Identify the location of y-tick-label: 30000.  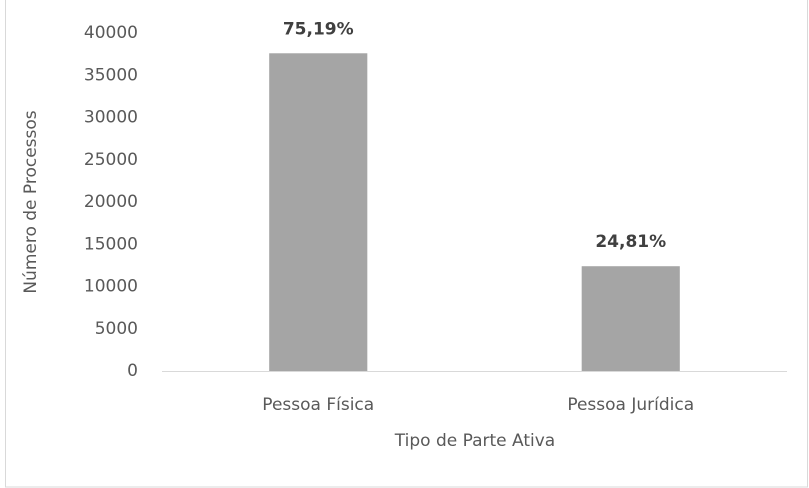
(111, 118).